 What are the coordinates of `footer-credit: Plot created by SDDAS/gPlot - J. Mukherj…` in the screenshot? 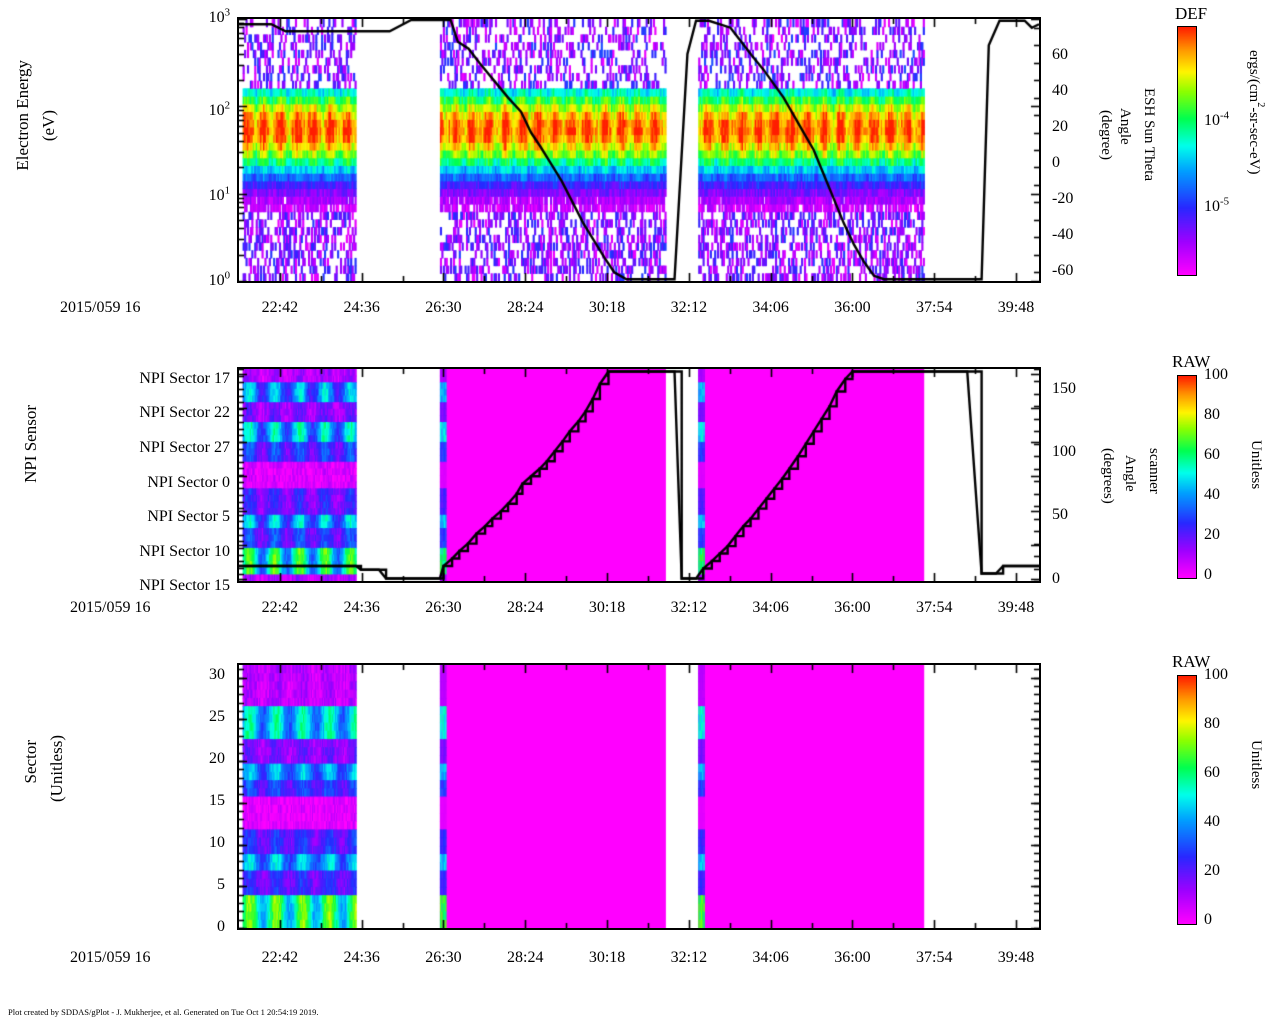 It's located at (163, 1012).